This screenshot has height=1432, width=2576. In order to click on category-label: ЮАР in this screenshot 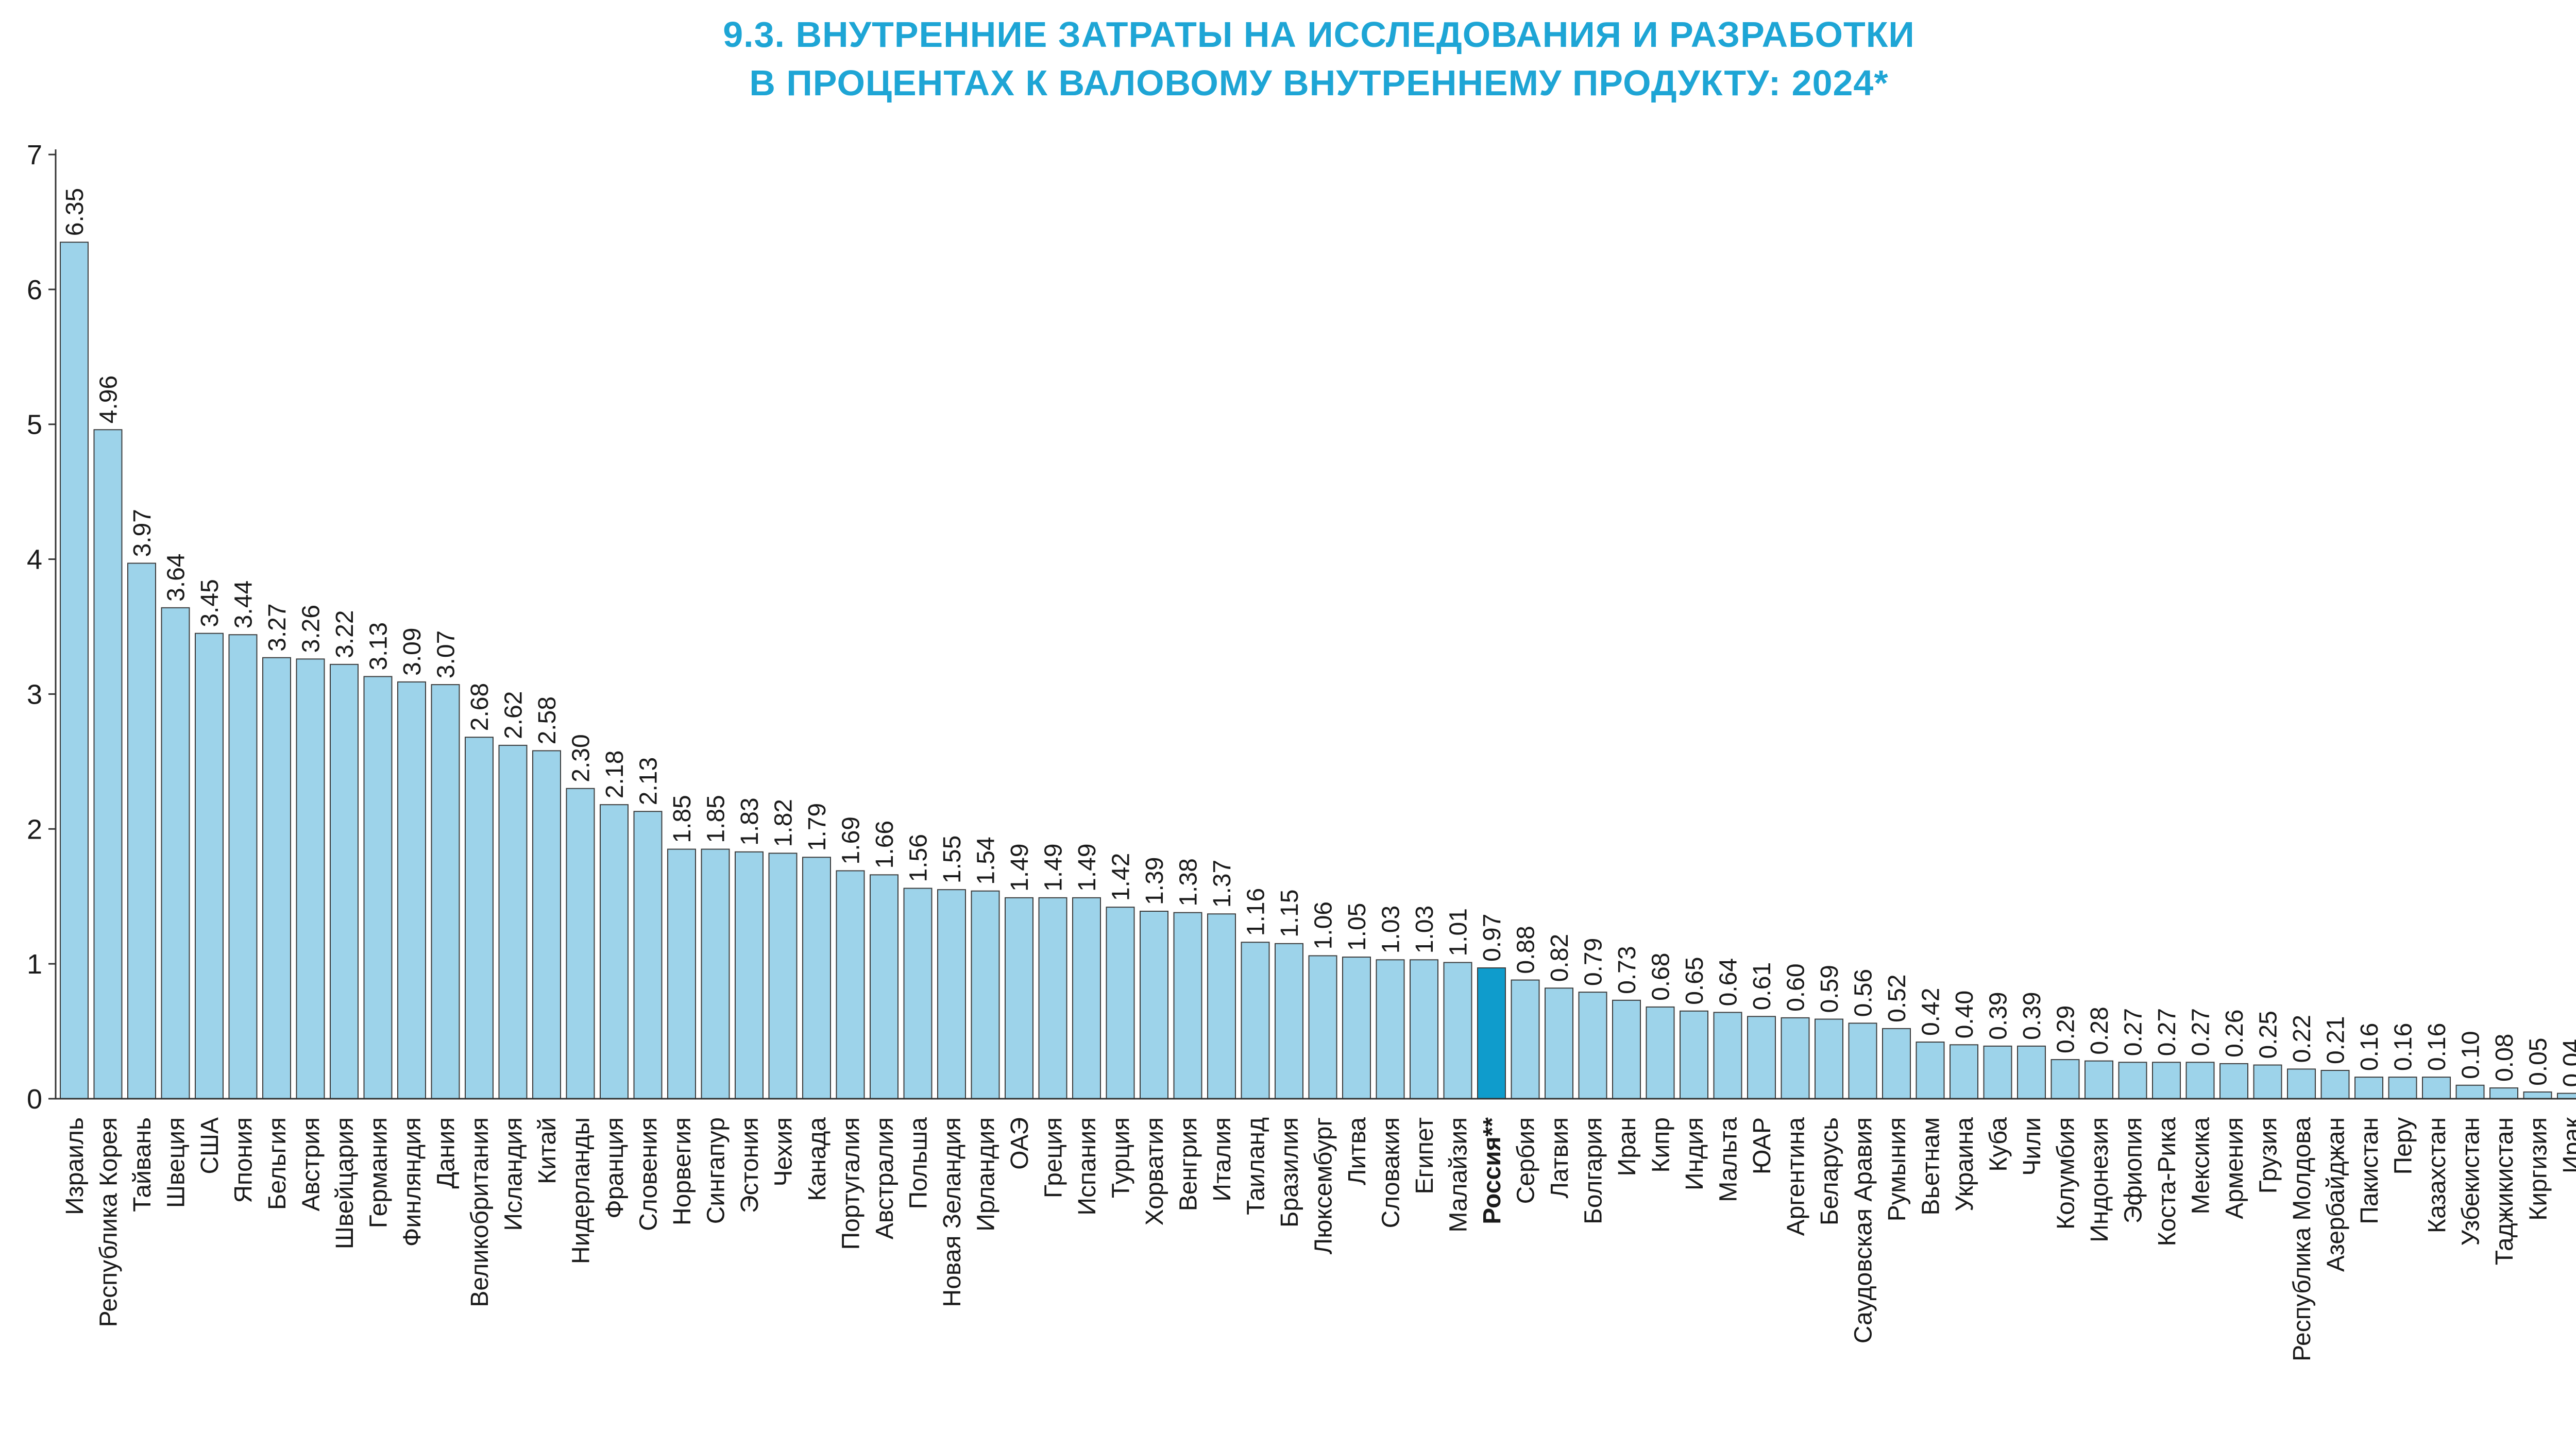, I will do `click(1762, 1145)`.